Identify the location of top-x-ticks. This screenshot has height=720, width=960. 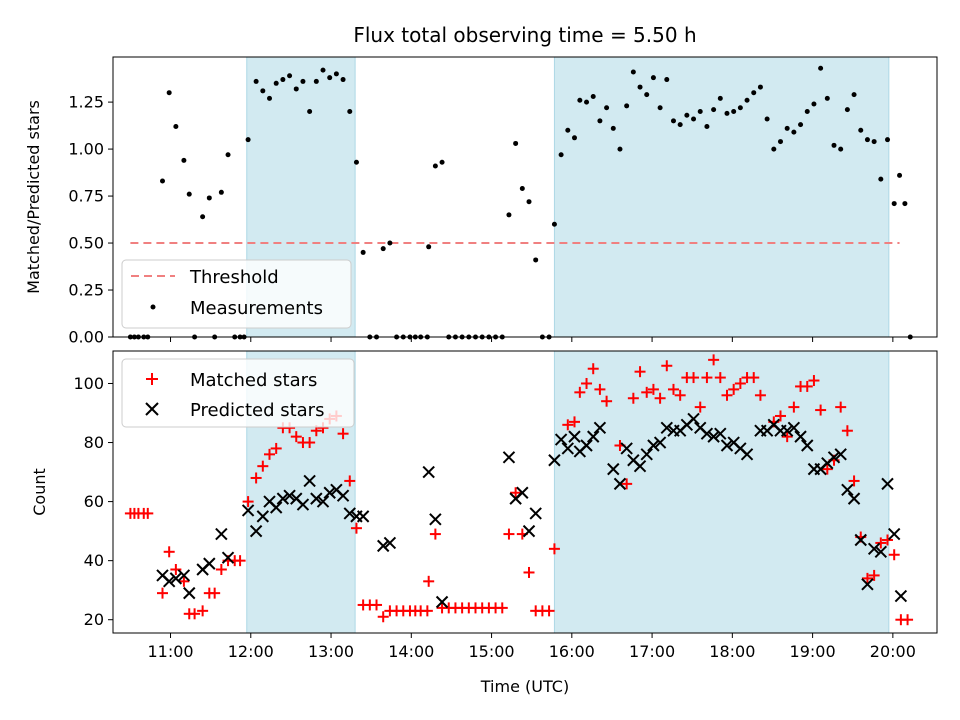
(532, 339).